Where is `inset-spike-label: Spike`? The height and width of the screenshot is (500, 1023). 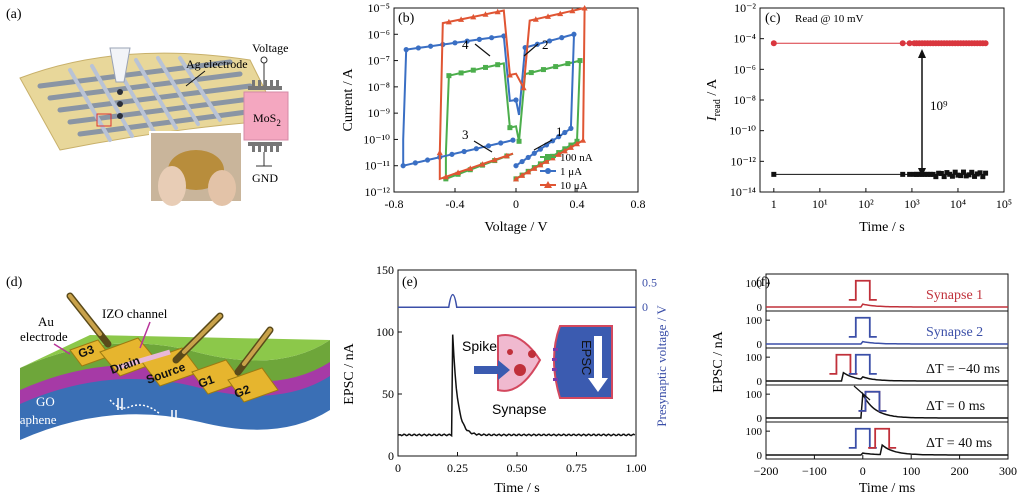 inset-spike-label: Spike is located at coordinates (479, 346).